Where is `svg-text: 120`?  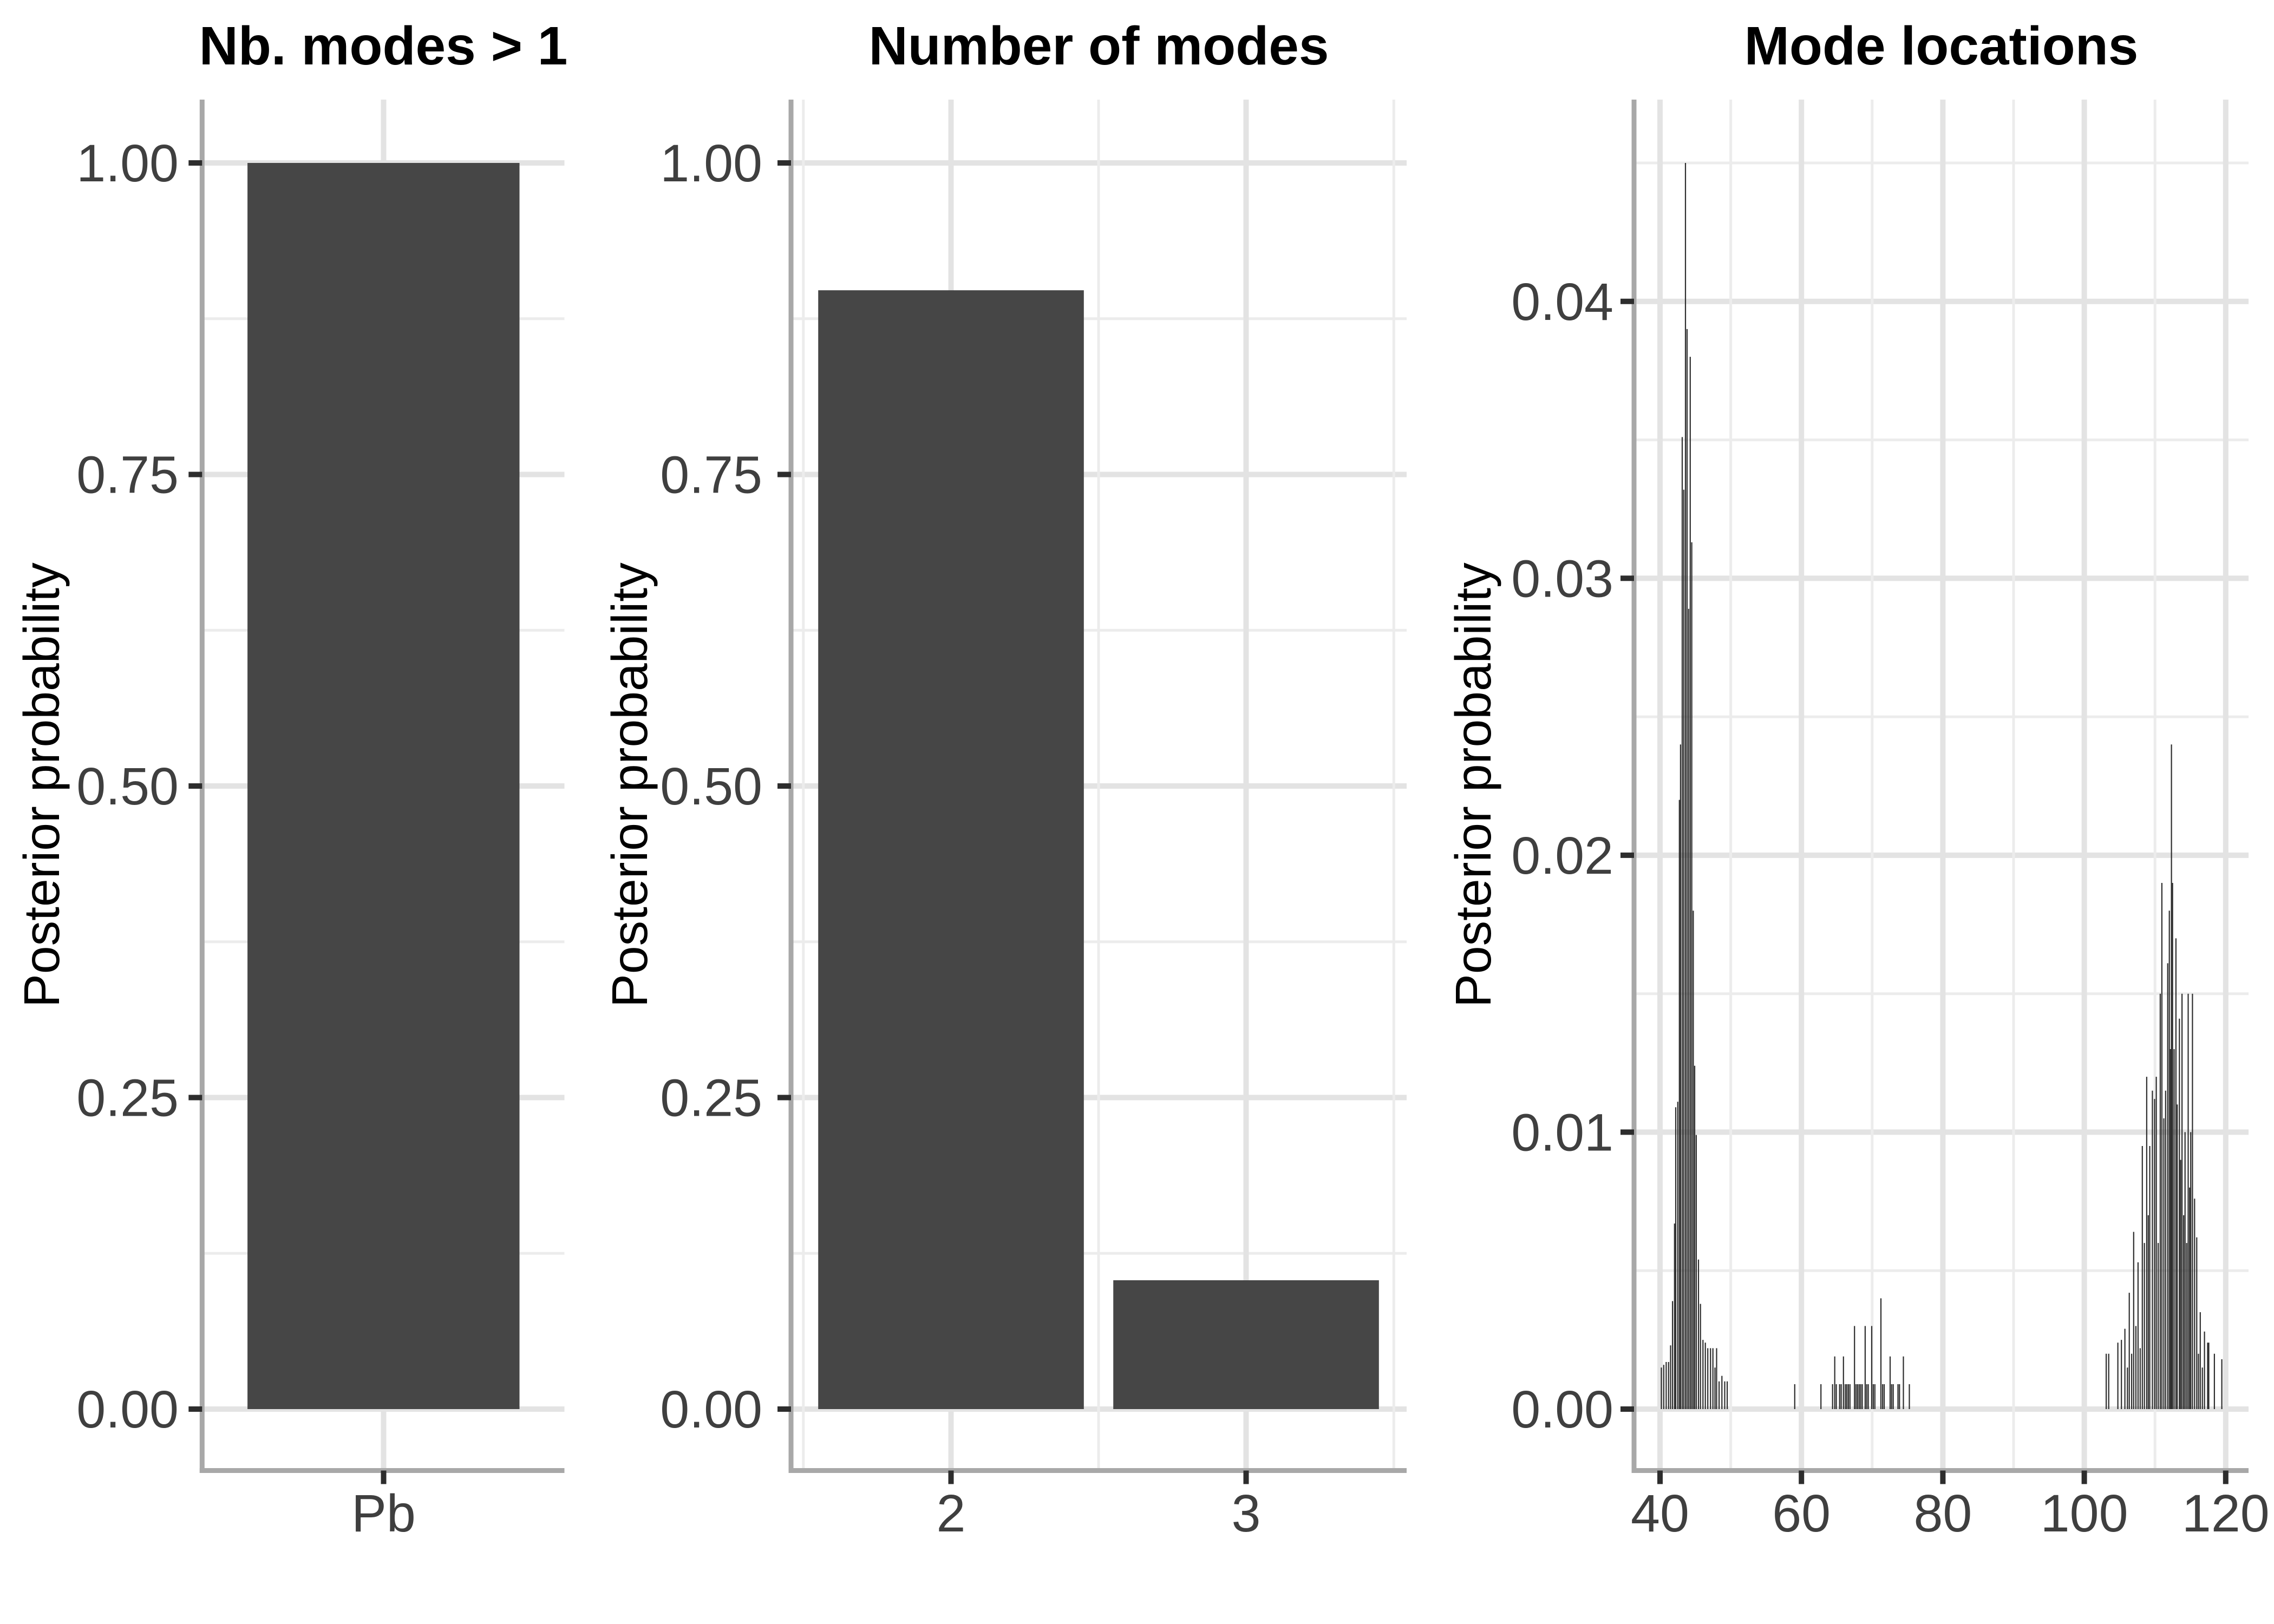
svg-text: 120 is located at coordinates (2226, 1513).